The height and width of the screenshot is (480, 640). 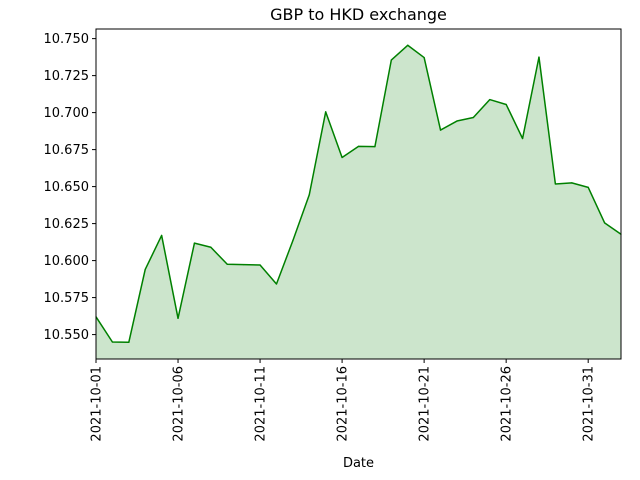 I want to click on x-tick-label: 2021-10-11, so click(x=261, y=404).